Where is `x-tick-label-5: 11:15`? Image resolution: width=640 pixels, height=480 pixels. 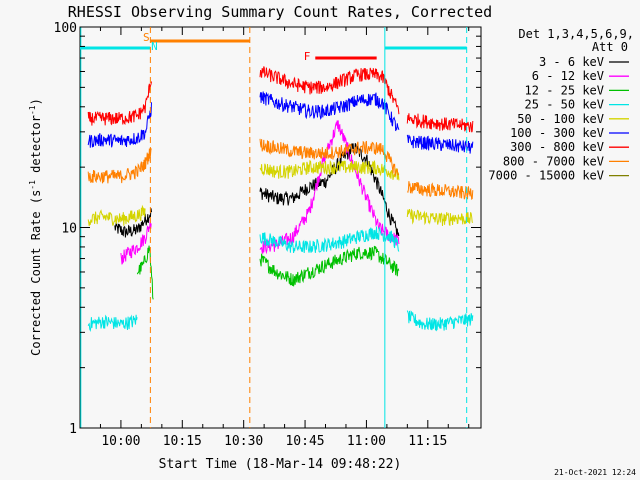 x-tick-label-5: 11:15 is located at coordinates (427, 441).